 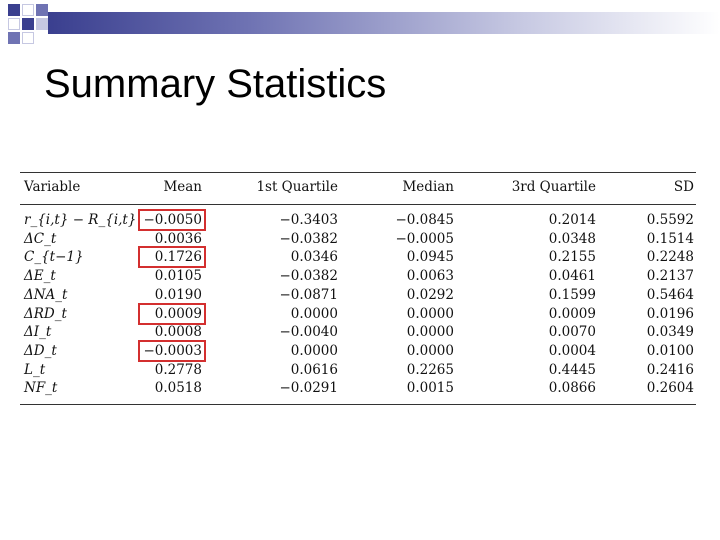 I want to click on cell-variable: ΔRD_t, so click(x=45, y=313).